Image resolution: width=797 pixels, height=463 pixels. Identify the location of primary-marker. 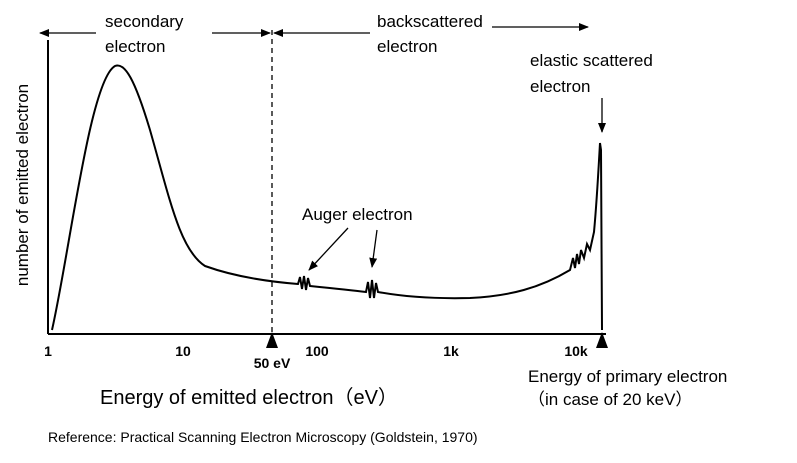
(602, 340).